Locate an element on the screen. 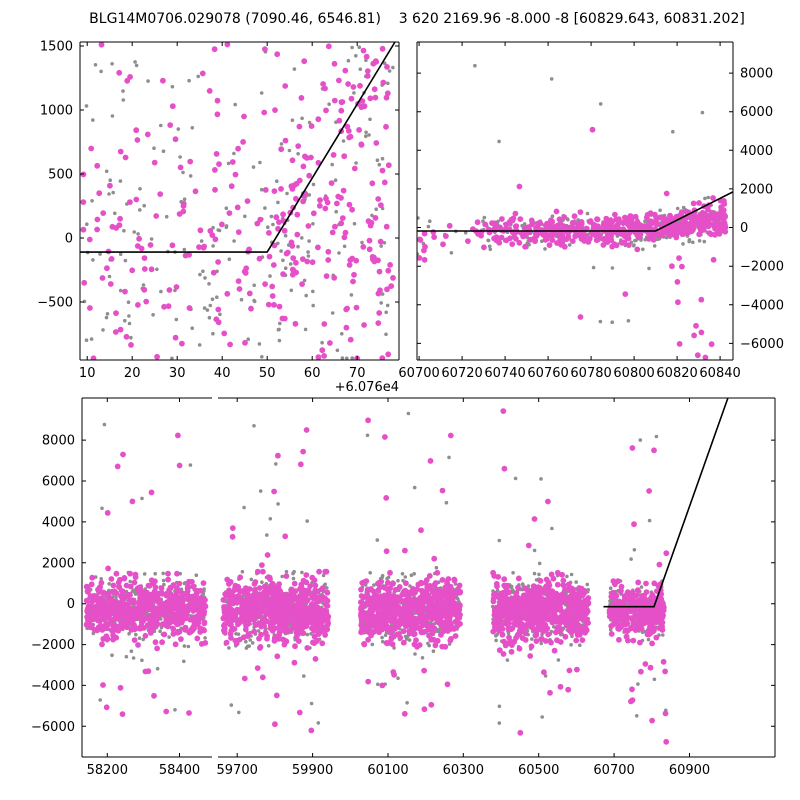 The width and height of the screenshot is (800, 800). x-axis-offset-label: +6.076e4 is located at coordinates (367, 387).